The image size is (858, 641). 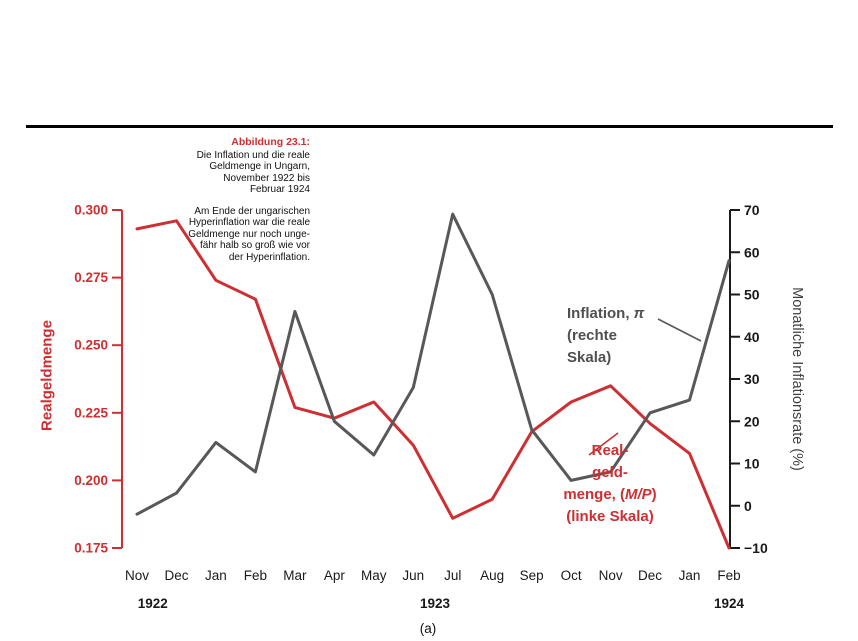 I want to click on right-axis-tick-label: 60, so click(x=752, y=252).